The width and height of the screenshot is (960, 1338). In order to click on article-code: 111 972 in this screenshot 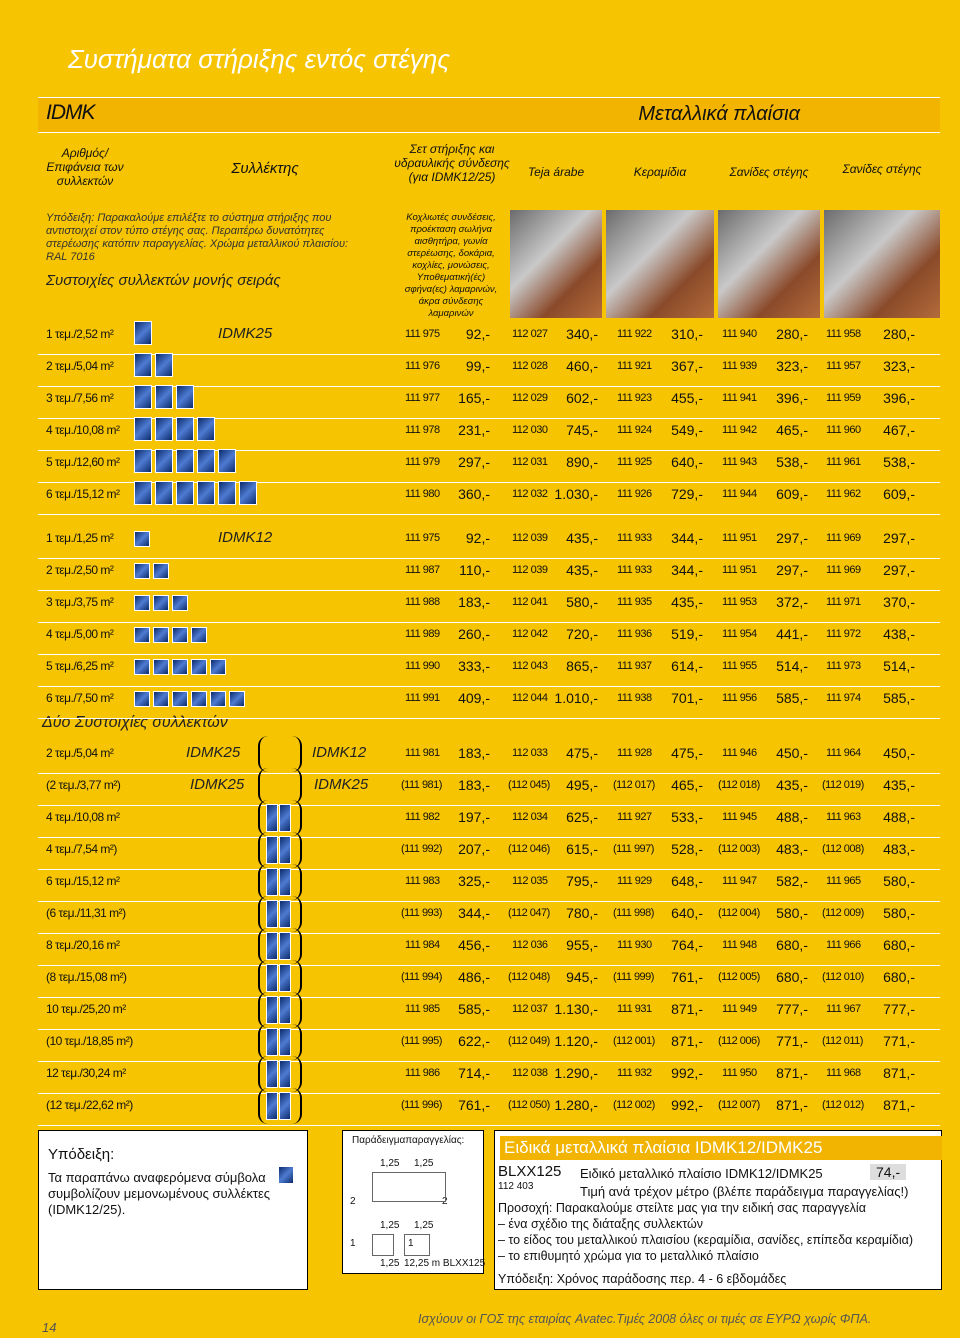, I will do `click(843, 634)`.